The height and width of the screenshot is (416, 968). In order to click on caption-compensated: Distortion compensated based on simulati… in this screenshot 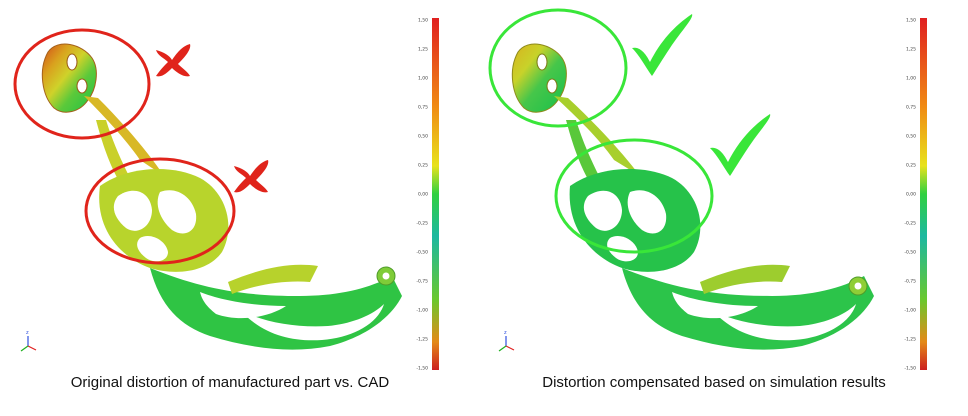, I will do `click(714, 382)`.